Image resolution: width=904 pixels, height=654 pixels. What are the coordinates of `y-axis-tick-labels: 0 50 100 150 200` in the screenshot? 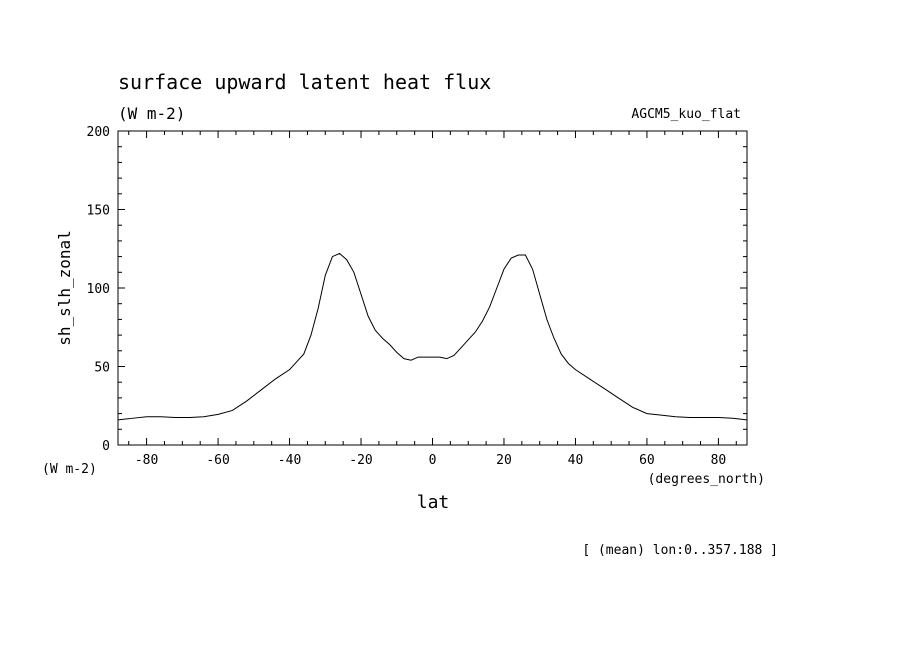 It's located at (98, 289).